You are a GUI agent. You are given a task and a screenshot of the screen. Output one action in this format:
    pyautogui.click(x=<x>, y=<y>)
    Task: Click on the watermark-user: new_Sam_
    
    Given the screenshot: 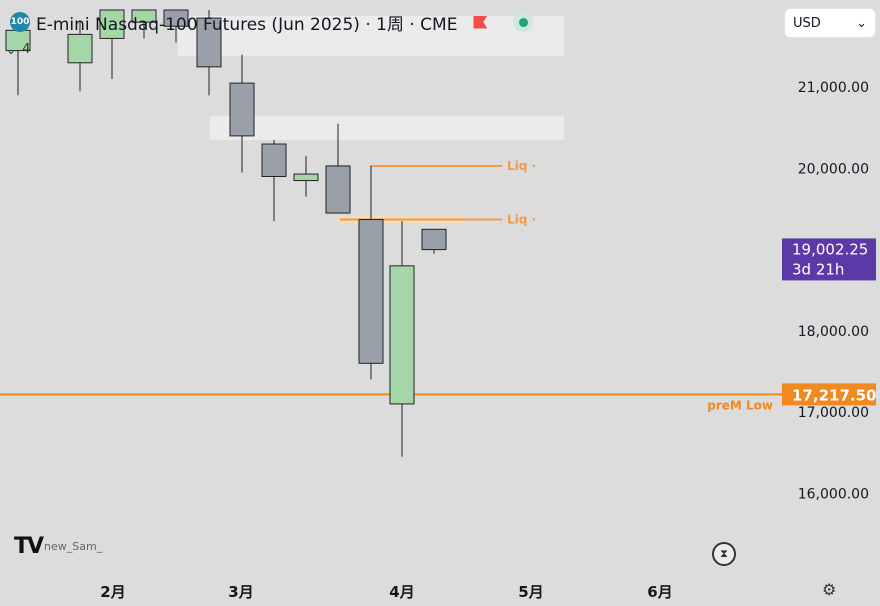 What is the action you would take?
    pyautogui.click(x=73, y=546)
    